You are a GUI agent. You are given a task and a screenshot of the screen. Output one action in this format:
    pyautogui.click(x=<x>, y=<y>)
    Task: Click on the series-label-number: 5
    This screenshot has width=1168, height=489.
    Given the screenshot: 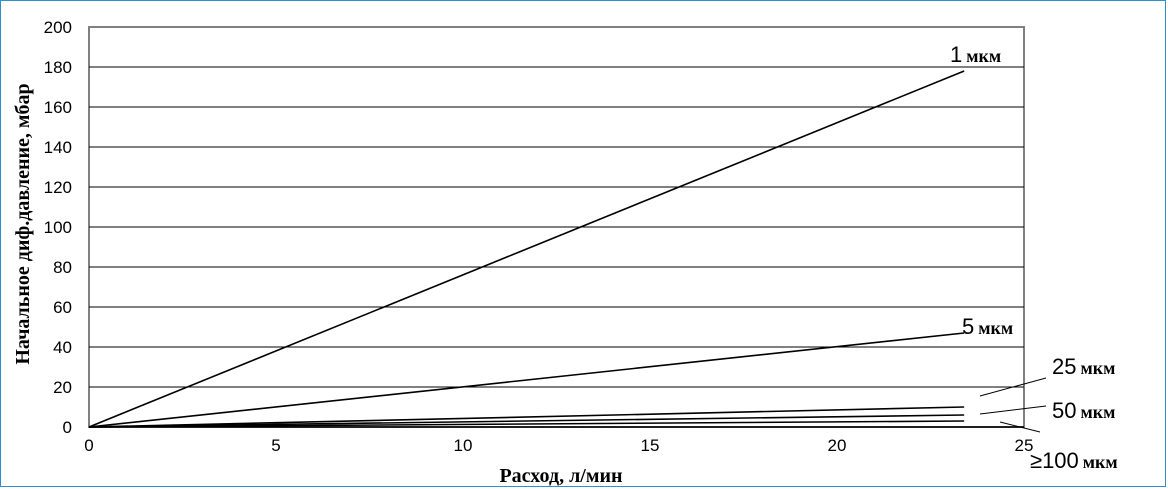 What is the action you would take?
    pyautogui.click(x=968, y=326)
    